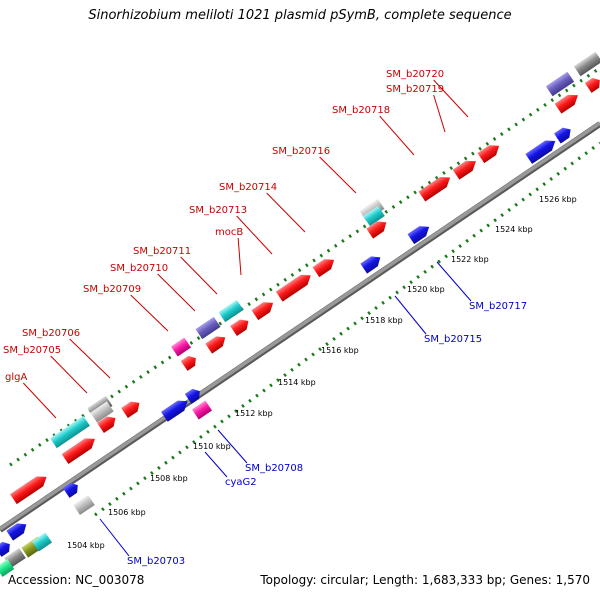 The width and height of the screenshot is (600, 600). What do you see at coordinates (32, 350) in the screenshot?
I see `forward-gene-label: SM_b20705` at bounding box center [32, 350].